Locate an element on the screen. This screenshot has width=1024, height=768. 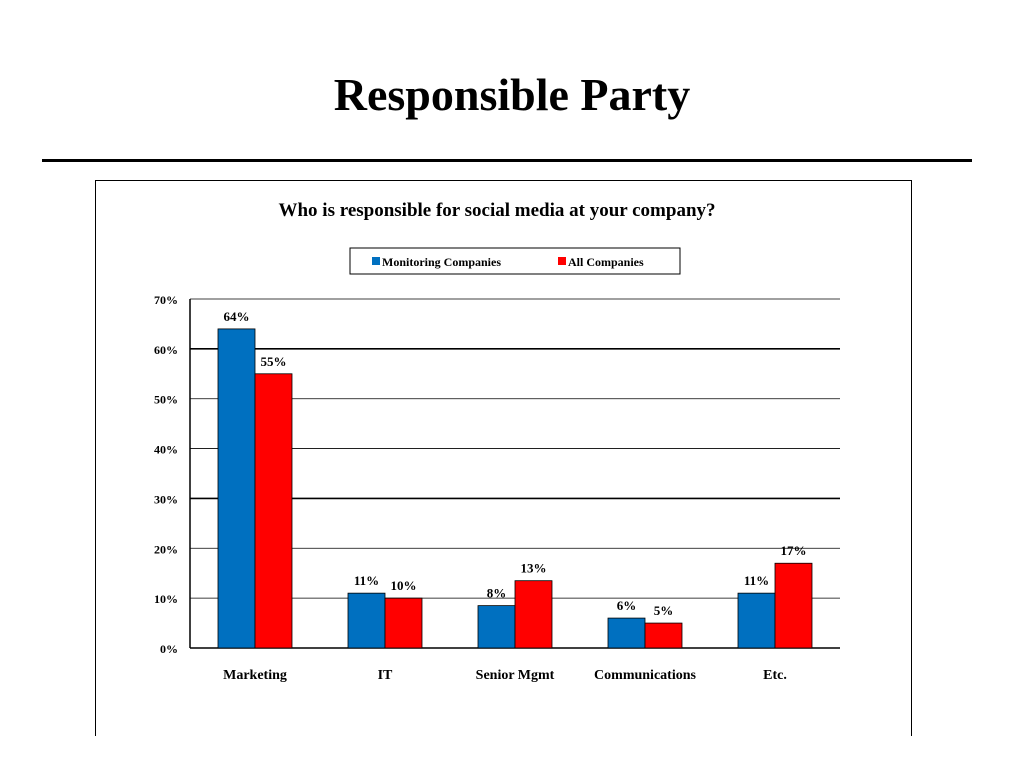
y-tick-label: 70% is located at coordinates (166, 300).